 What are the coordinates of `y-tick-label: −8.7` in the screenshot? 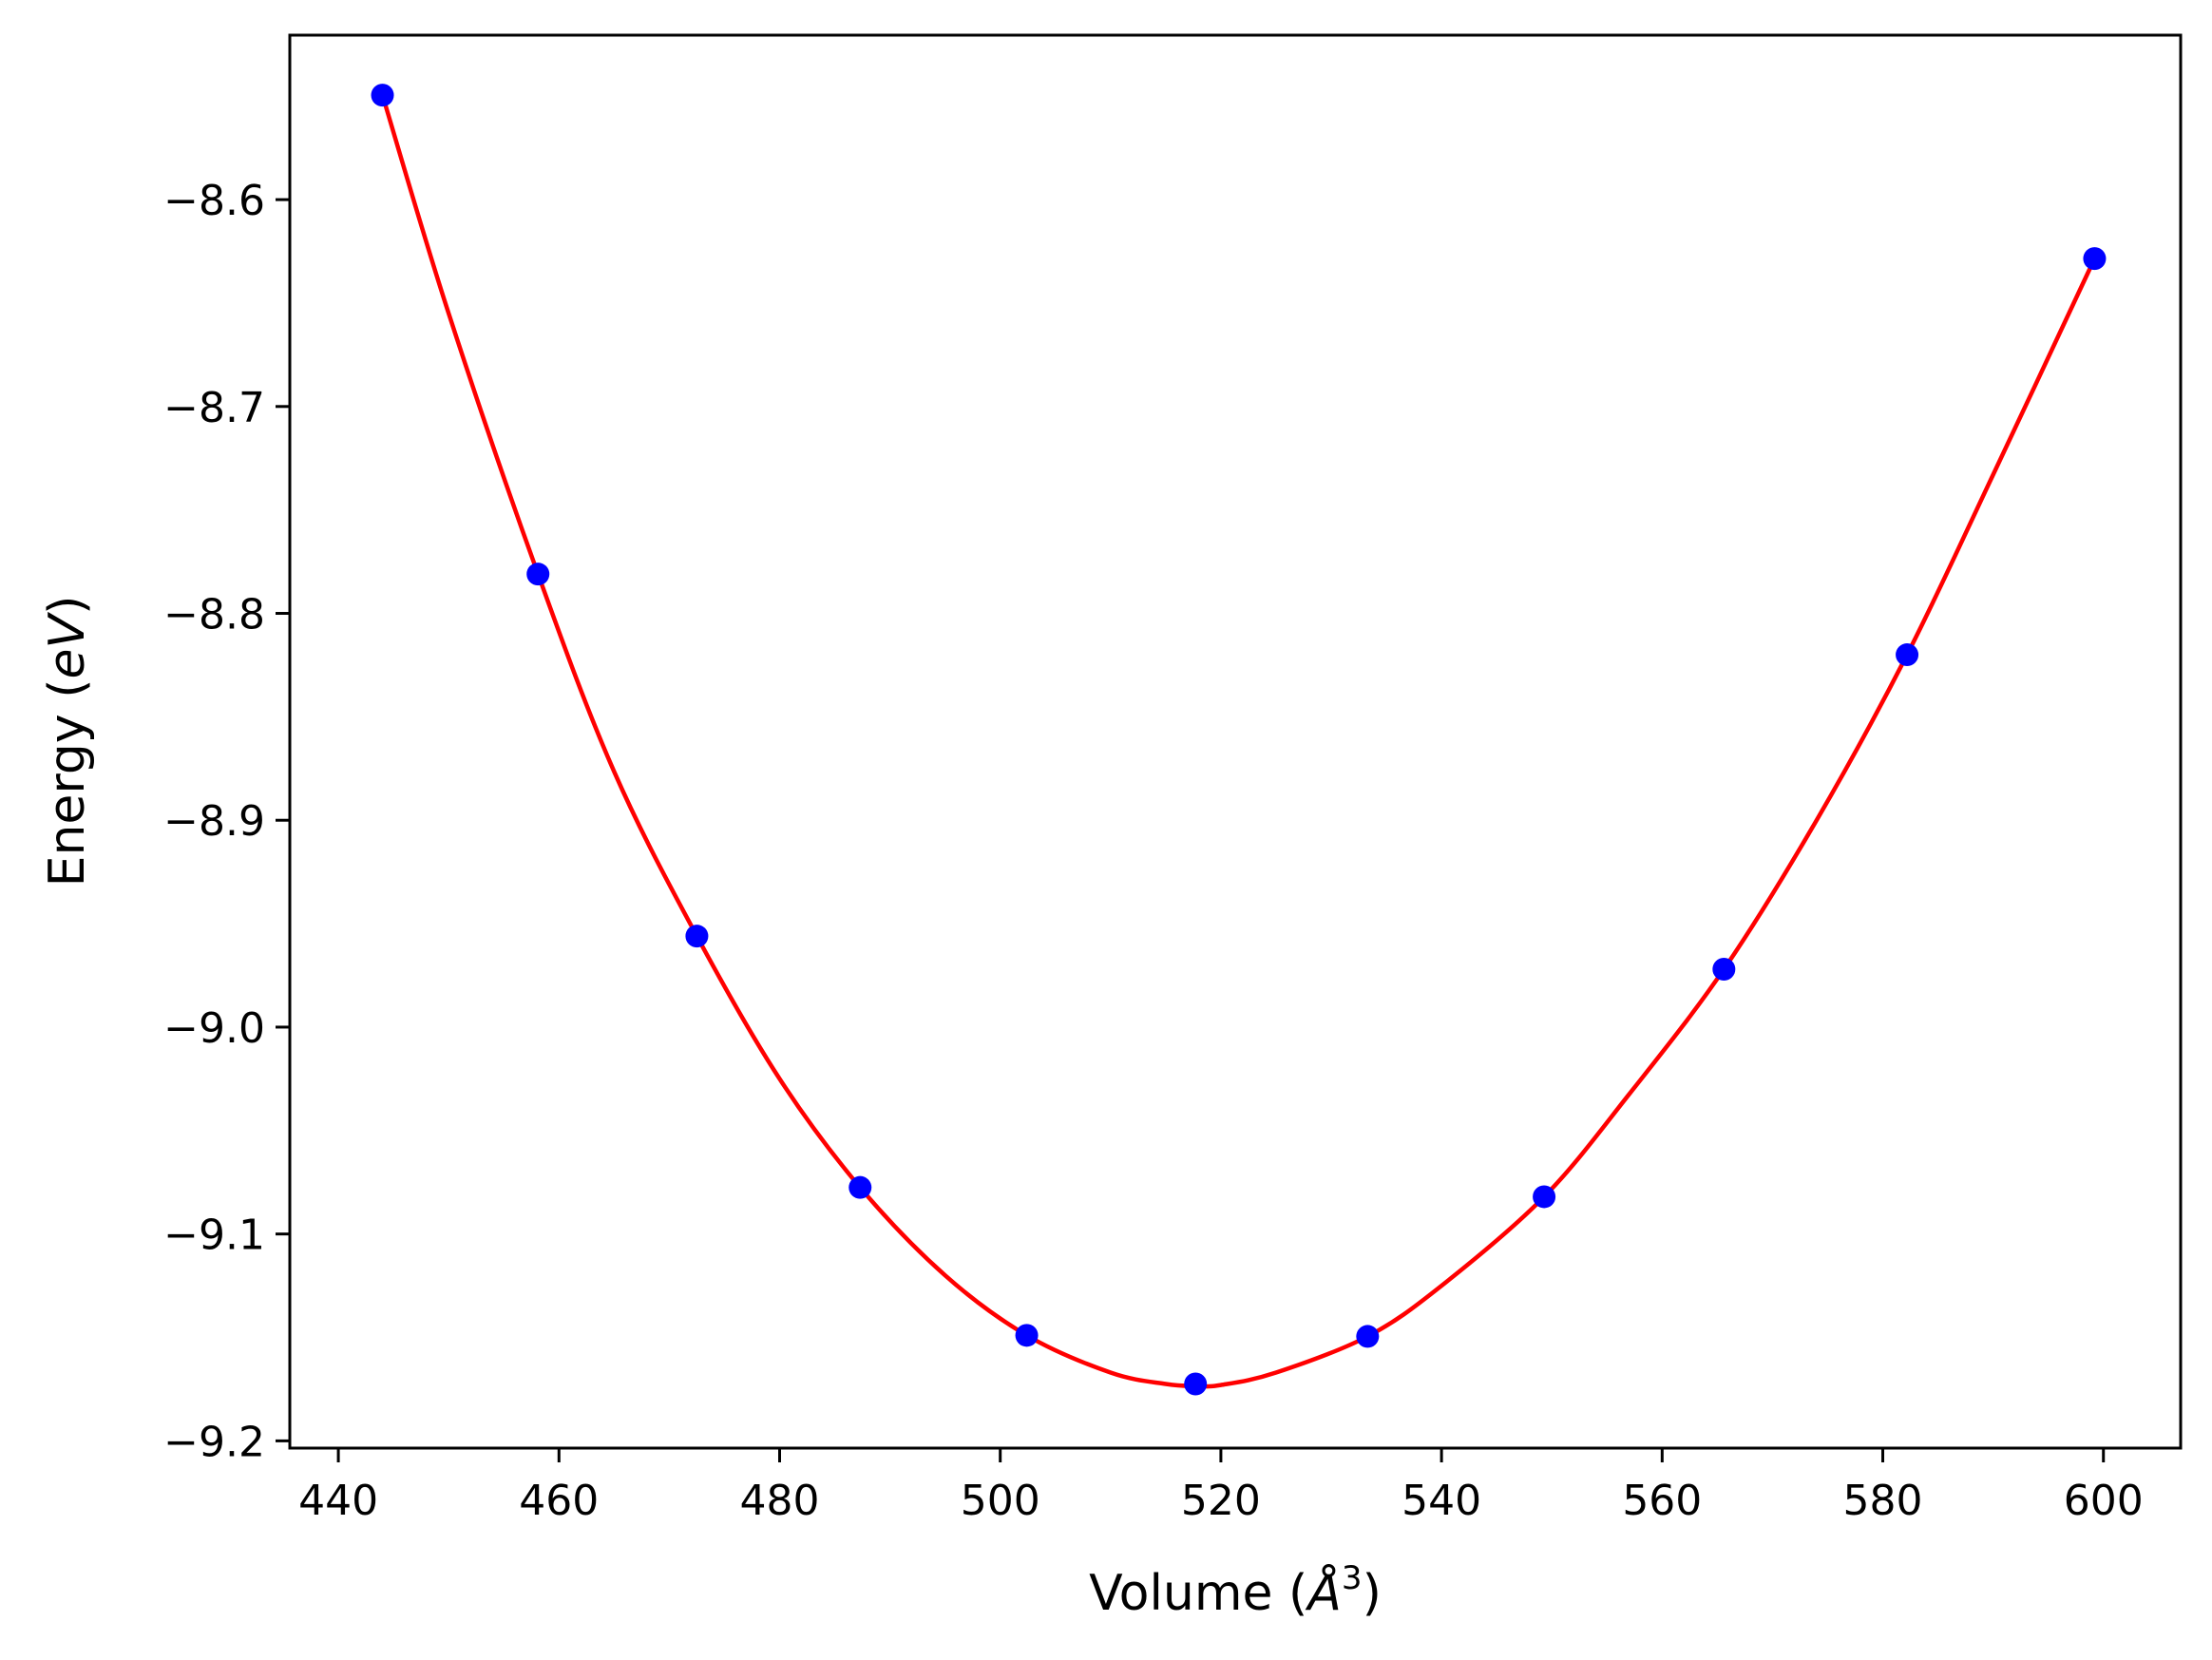 It's located at (214, 408).